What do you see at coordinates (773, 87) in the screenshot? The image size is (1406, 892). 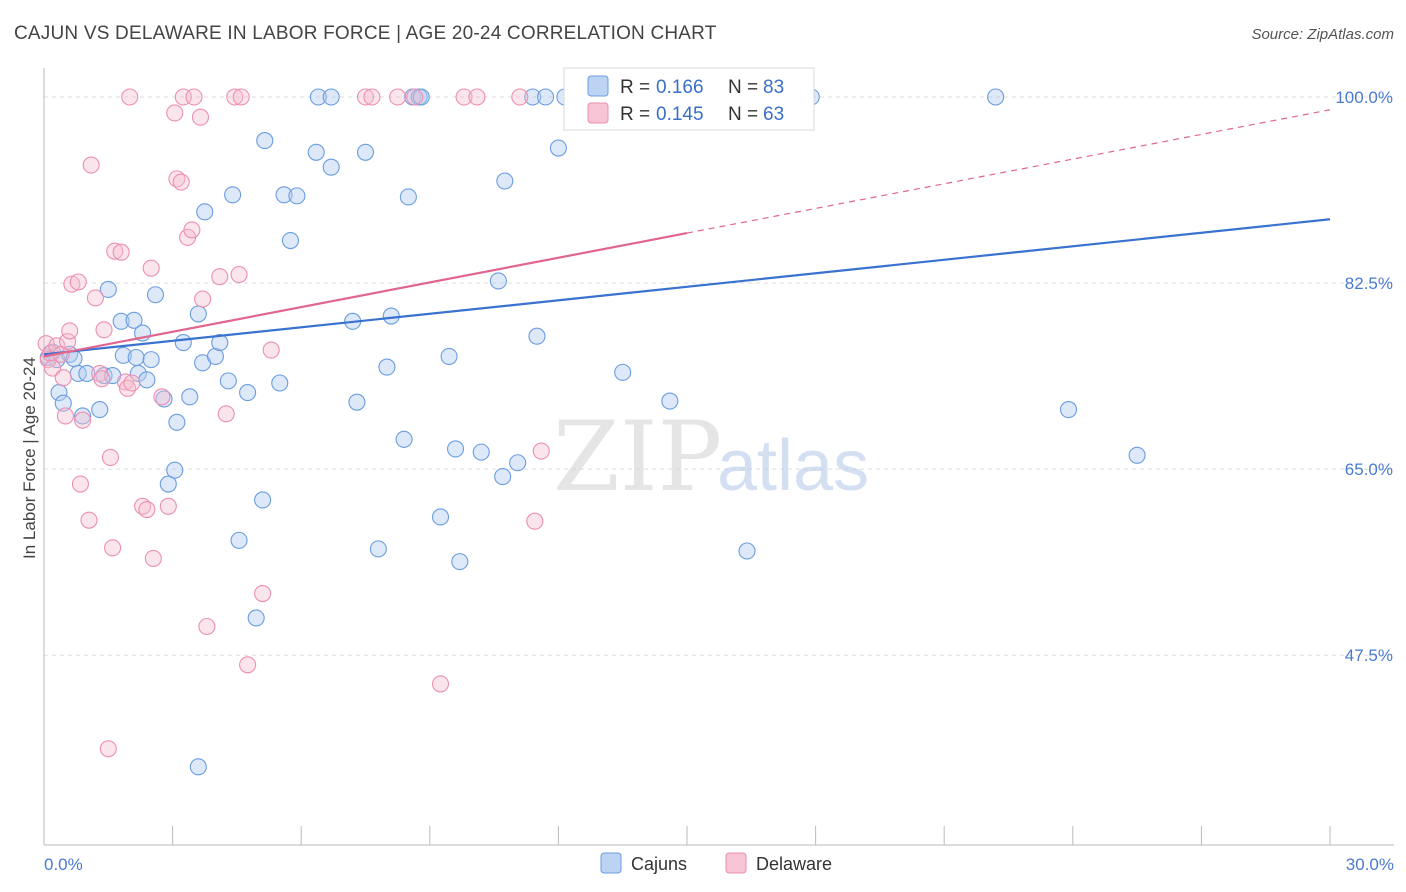 I see `legend-n-value-cajuns: 83` at bounding box center [773, 87].